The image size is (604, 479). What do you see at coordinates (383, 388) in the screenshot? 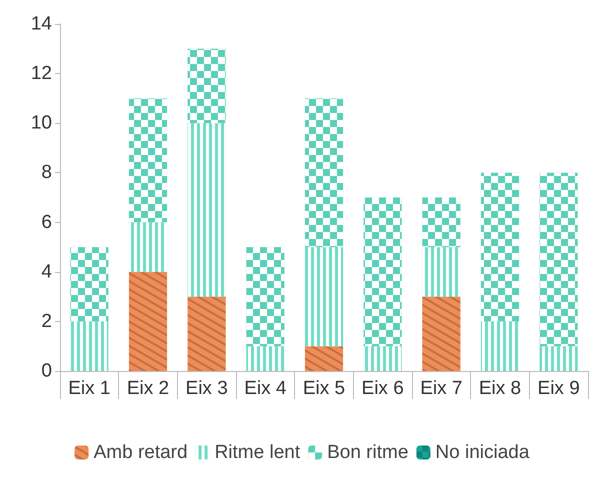
I see `x-tick-label: Eix 6` at bounding box center [383, 388].